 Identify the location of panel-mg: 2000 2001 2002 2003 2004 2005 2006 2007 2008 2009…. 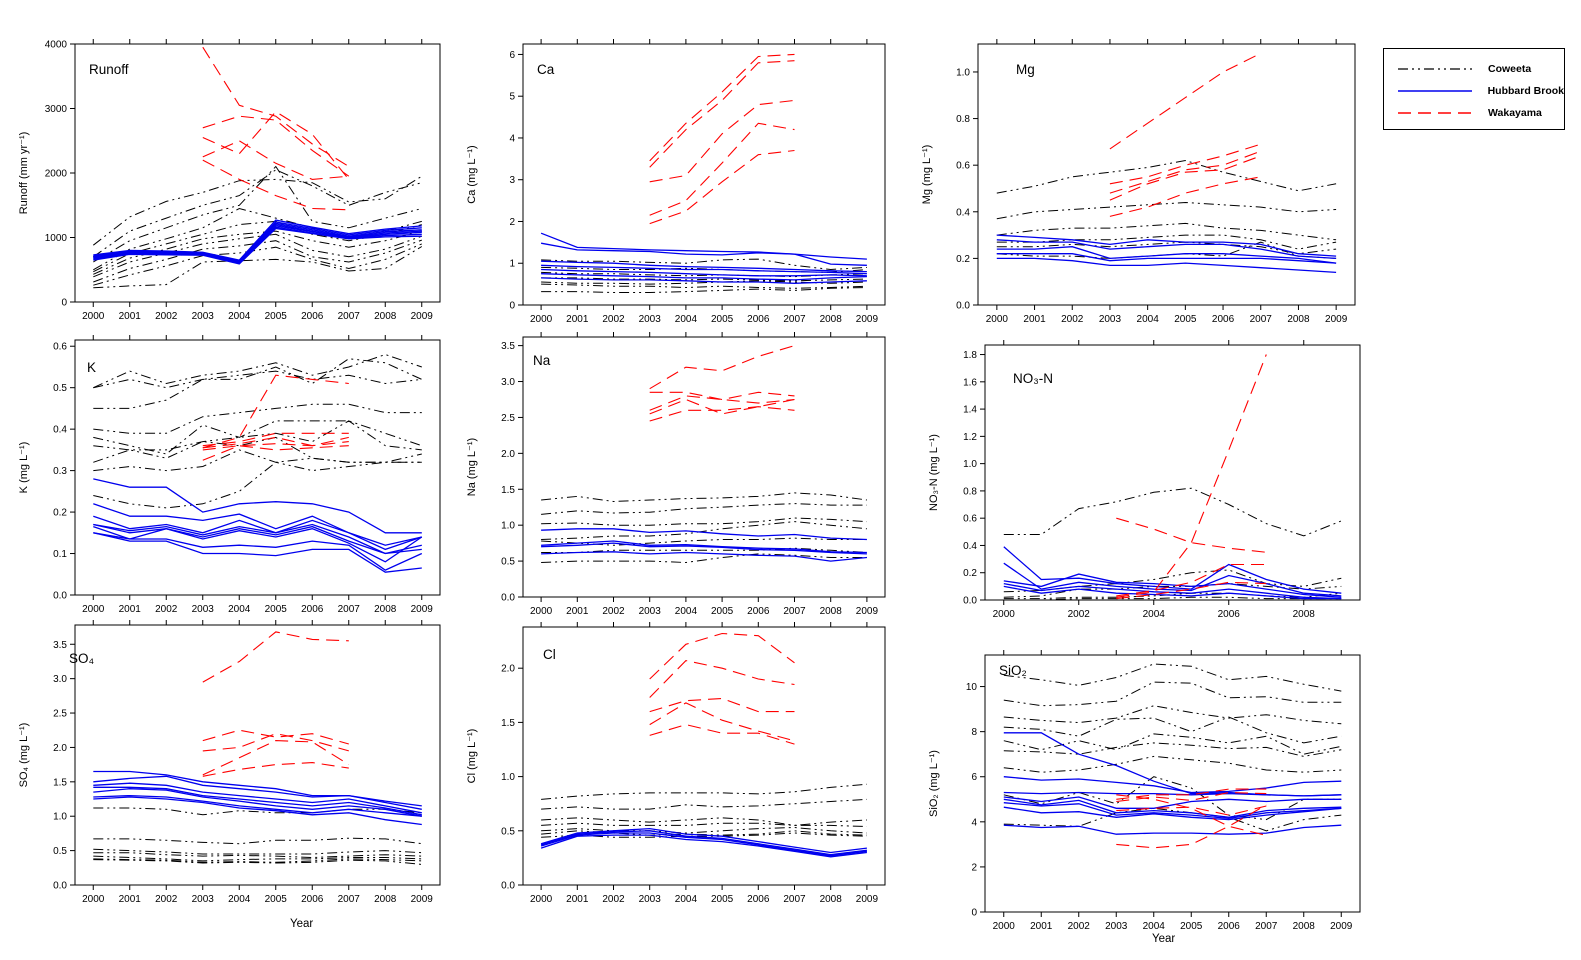
(1138, 182).